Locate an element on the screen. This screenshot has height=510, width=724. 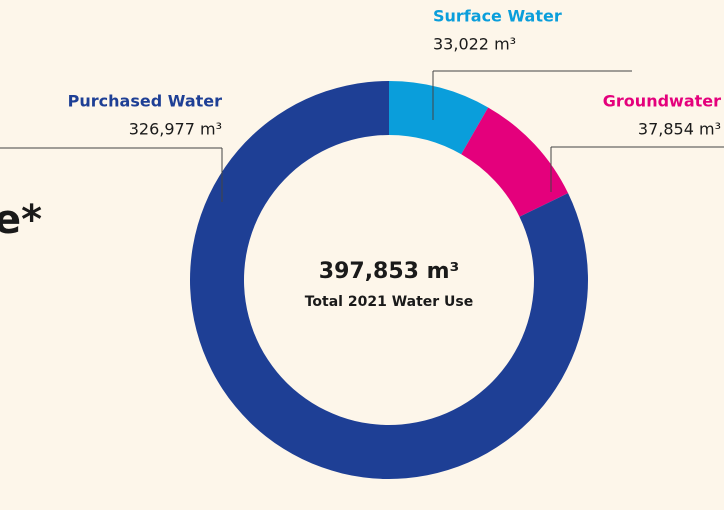
legend-label: Surface Water is located at coordinates (497, 16).